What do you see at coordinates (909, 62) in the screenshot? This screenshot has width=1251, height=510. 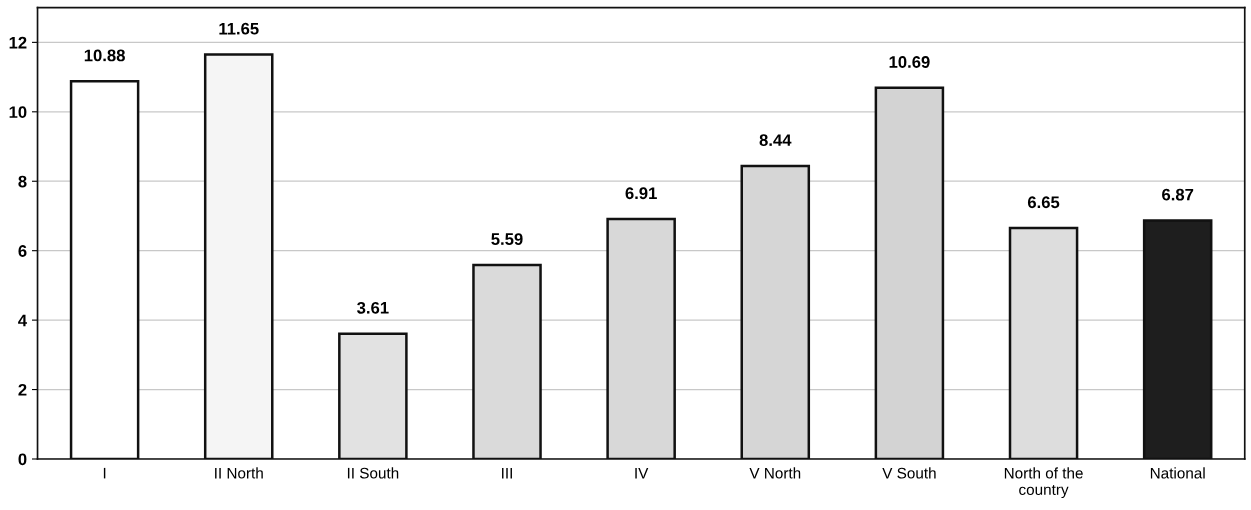 I see `data-label: 10.69` at bounding box center [909, 62].